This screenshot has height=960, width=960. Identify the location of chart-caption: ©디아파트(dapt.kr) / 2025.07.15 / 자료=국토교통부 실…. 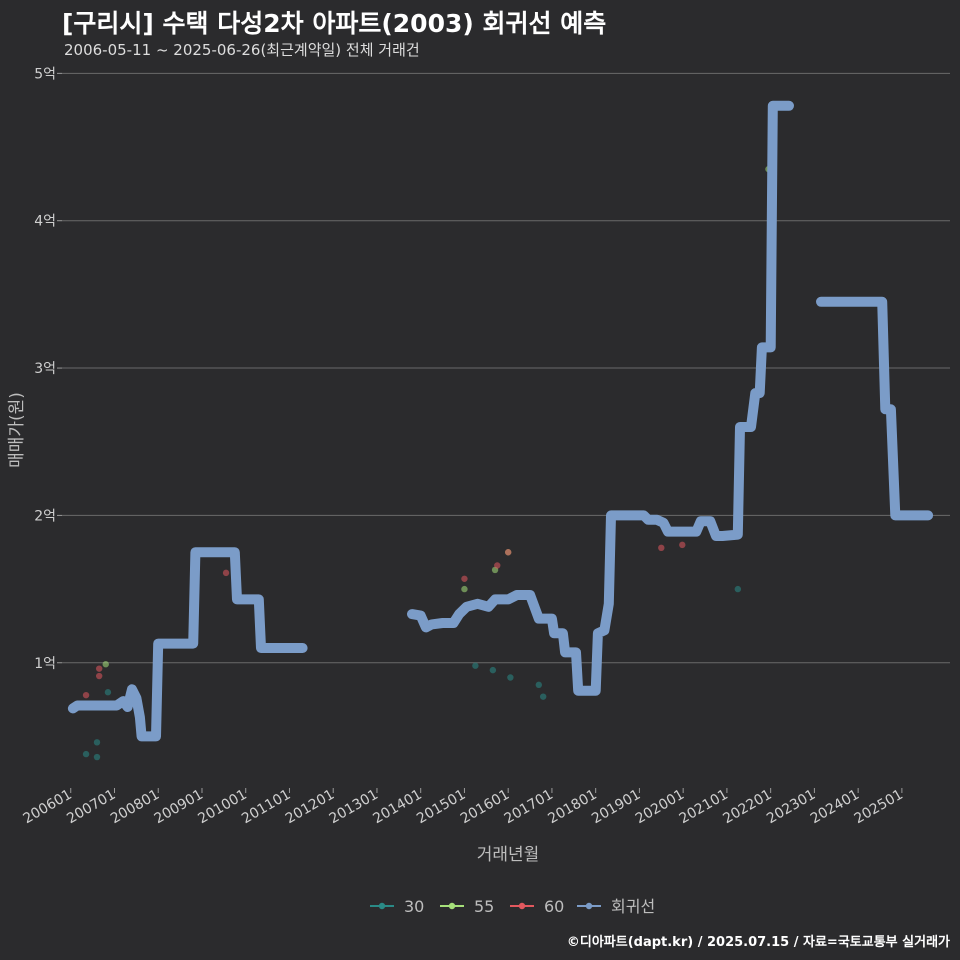
(758, 942).